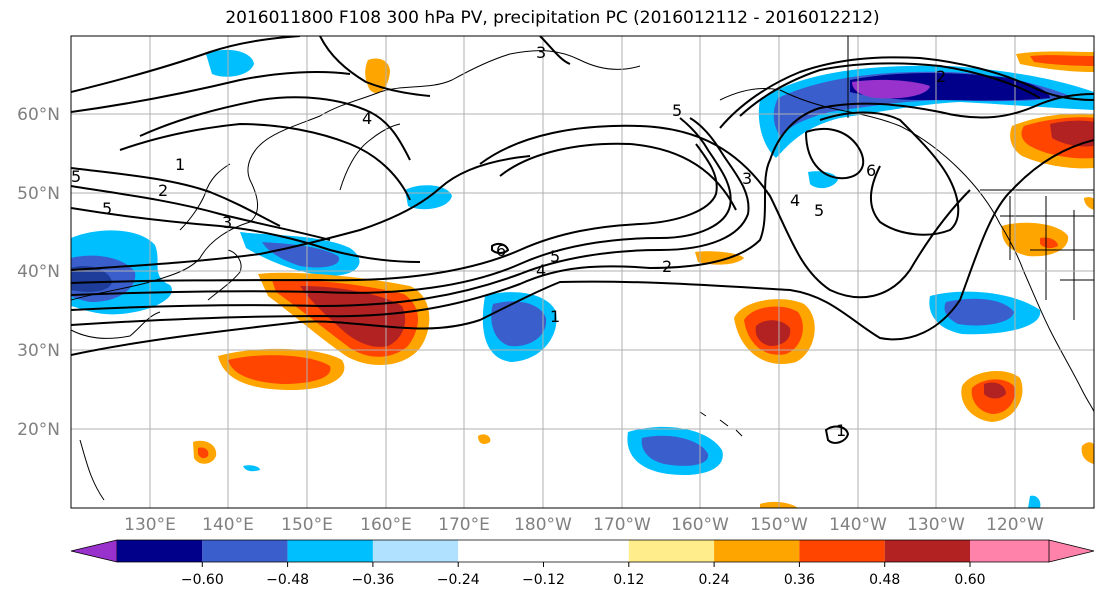 This screenshot has height=601, width=1105. I want to click on lon-label: 170°E, so click(464, 525).